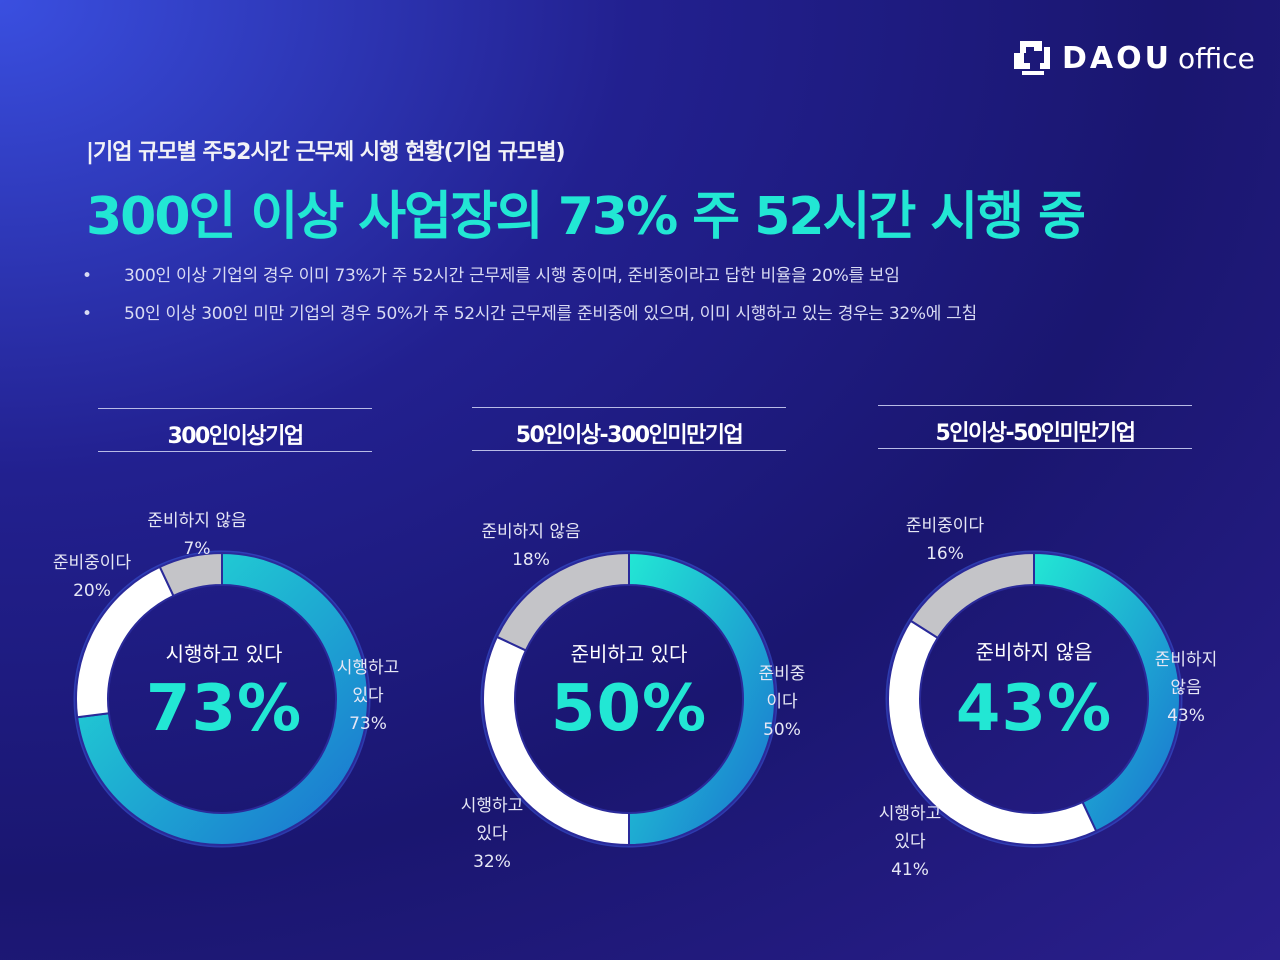  Describe the element at coordinates (1034, 709) in the screenshot. I see `donut-center-value: 43%` at that location.